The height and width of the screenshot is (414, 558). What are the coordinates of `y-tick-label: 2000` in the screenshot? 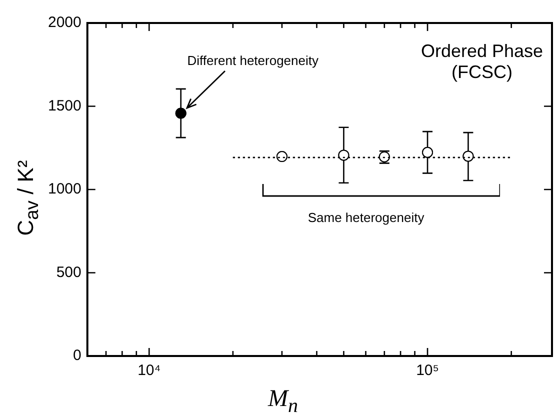 It's located at (65, 23).